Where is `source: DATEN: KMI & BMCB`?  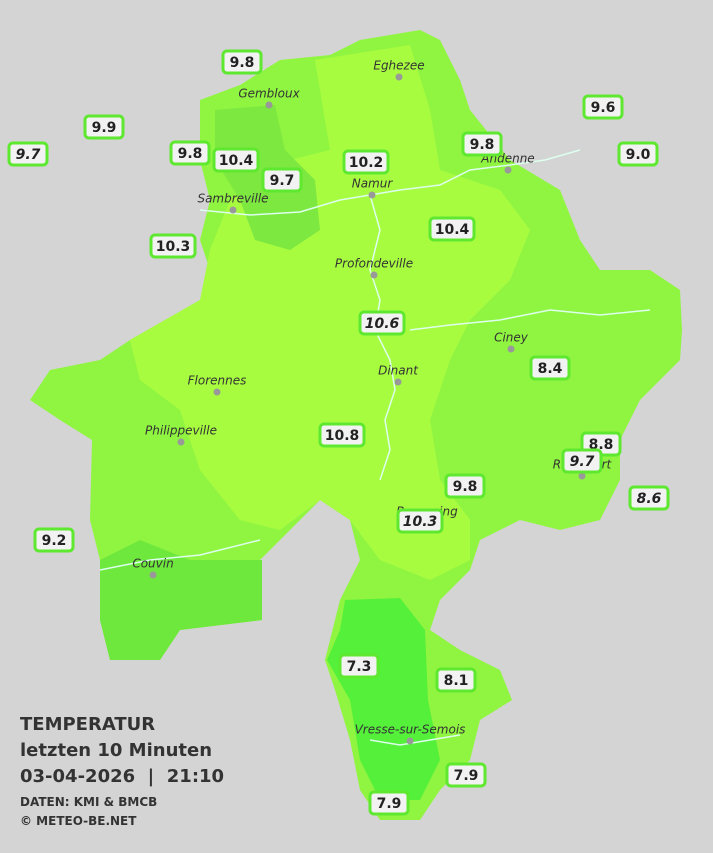 source: DATEN: KMI & BMCB is located at coordinates (88, 802).